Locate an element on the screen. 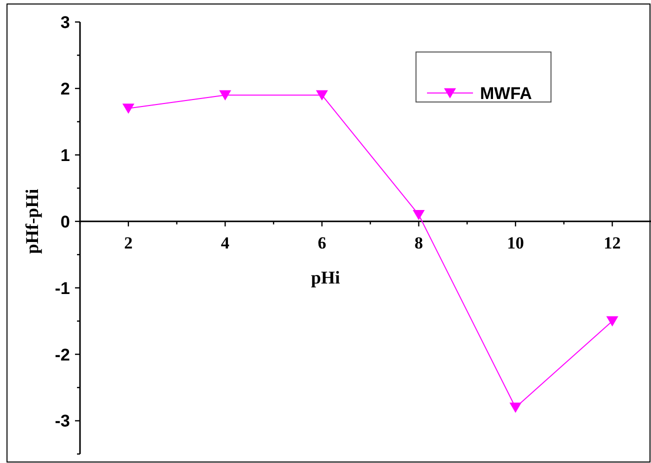  y-tick-label: -2 is located at coordinates (62, 354).